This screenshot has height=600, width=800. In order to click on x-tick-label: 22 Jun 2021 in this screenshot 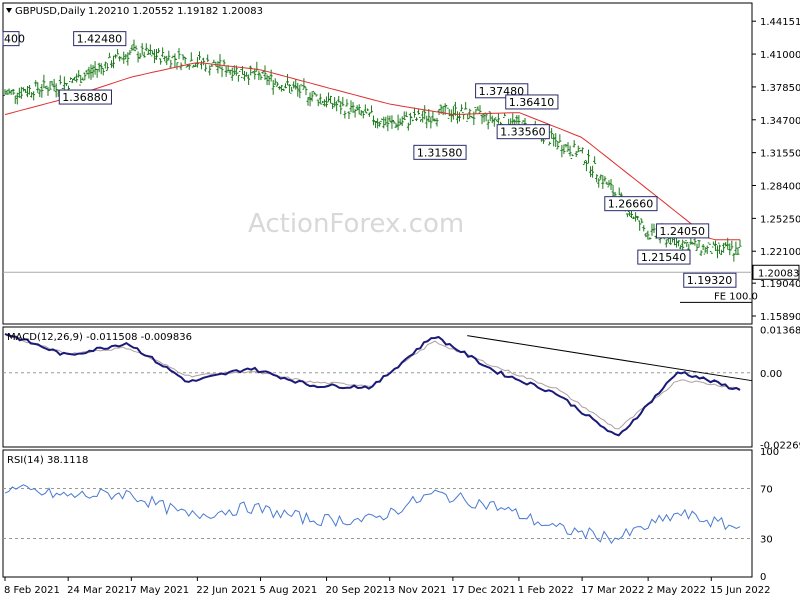, I will do `click(226, 590)`.